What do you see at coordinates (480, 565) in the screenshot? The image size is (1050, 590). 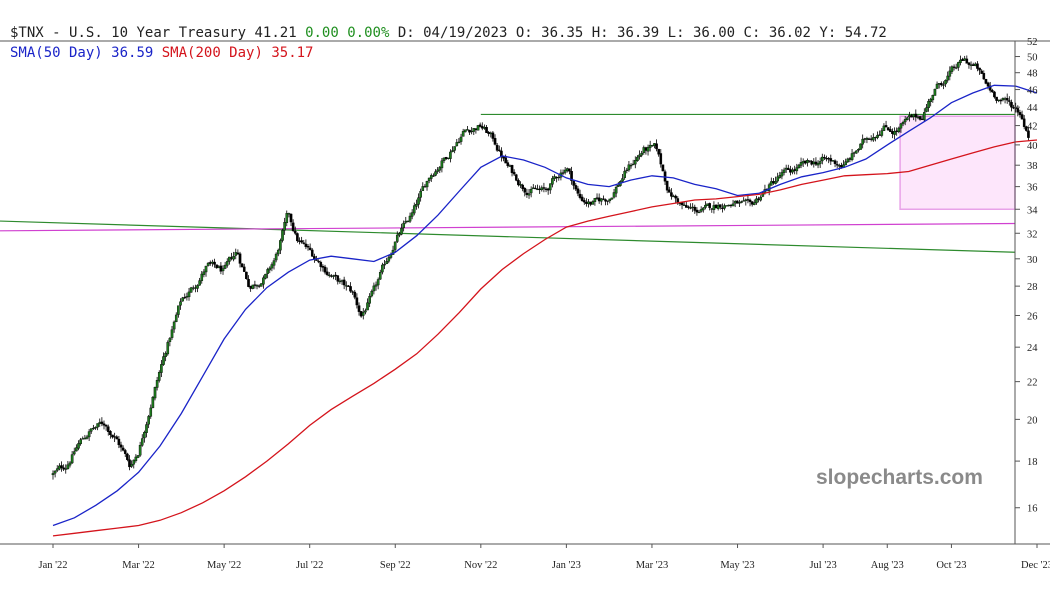 I see `x-tick-label: Nov '22` at bounding box center [480, 565].